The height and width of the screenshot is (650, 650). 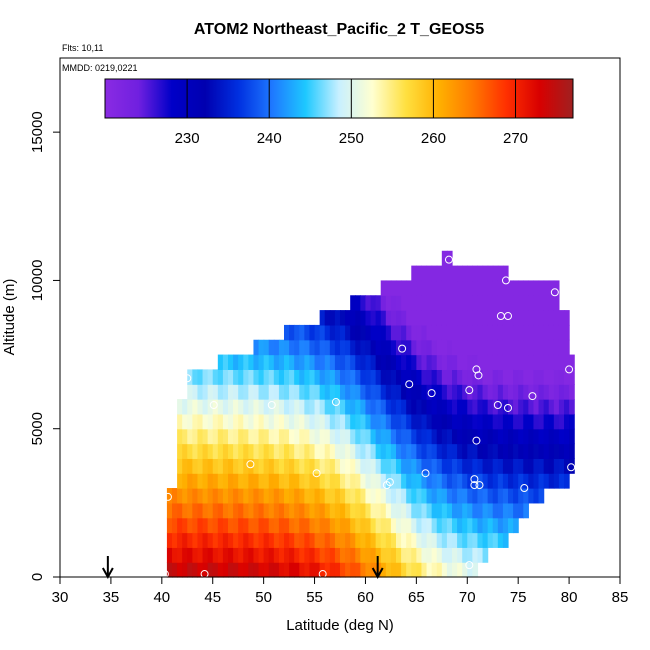 What do you see at coordinates (9, 317) in the screenshot?
I see `y-axis-title: Altitude (m)` at bounding box center [9, 317].